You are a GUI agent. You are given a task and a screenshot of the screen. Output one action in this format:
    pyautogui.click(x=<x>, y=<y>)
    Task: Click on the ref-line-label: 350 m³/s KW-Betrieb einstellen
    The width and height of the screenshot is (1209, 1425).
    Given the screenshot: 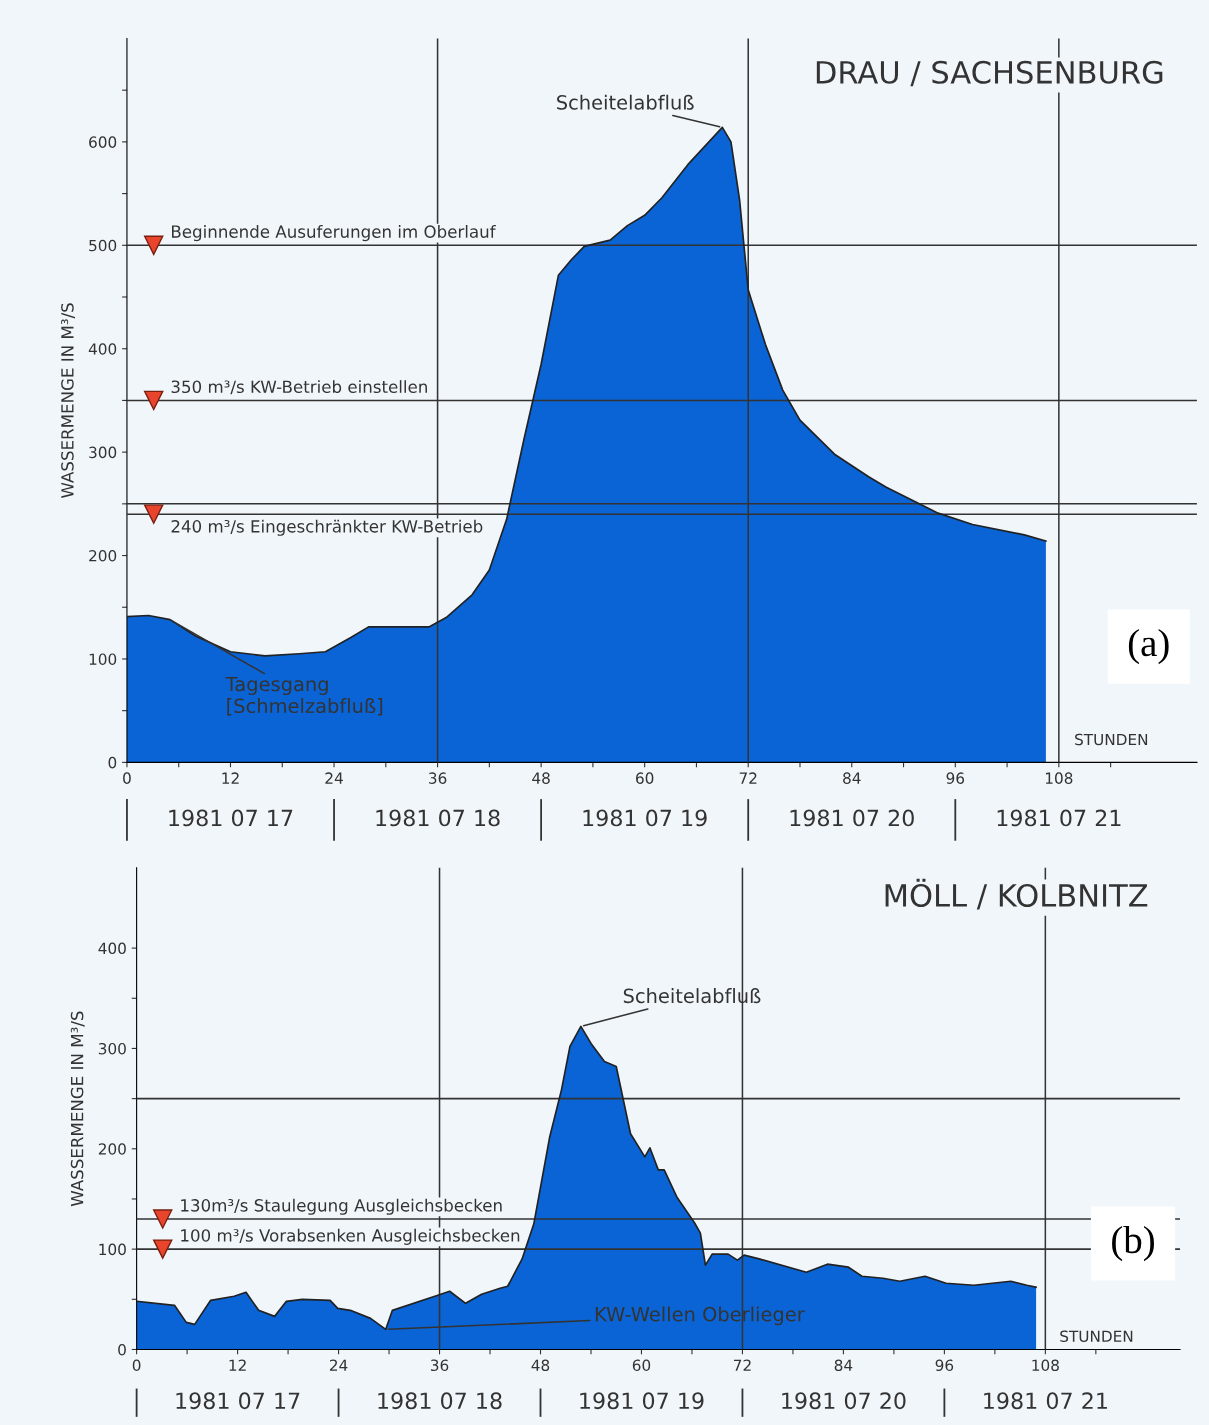 What is the action you would take?
    pyautogui.click(x=299, y=387)
    